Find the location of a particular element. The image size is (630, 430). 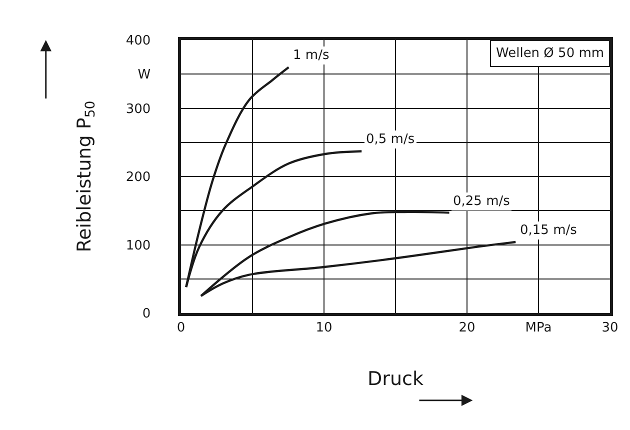

series-label: 1 m/s is located at coordinates (311, 55).